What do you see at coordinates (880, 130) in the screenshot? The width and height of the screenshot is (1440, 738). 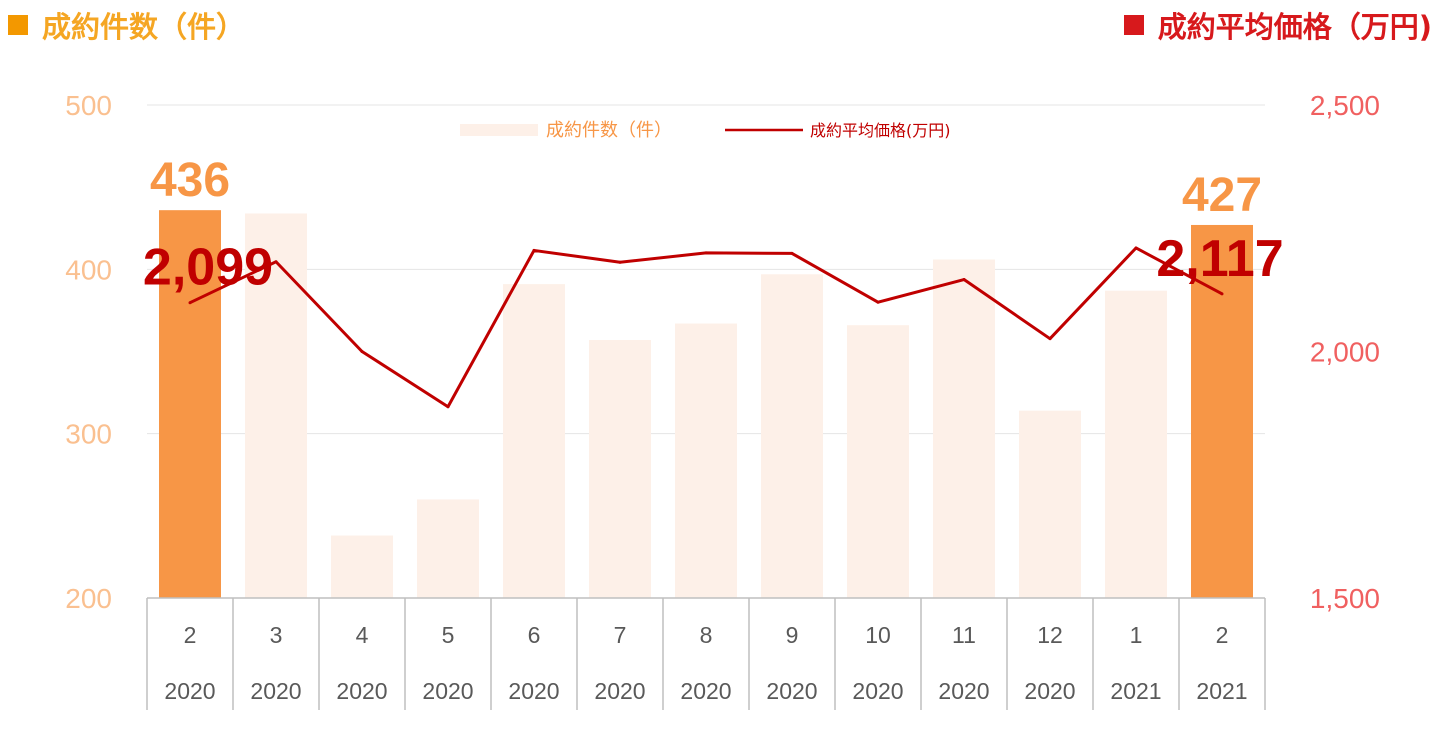 I see `legend-line-label: 成約平均価格(万円)` at bounding box center [880, 130].